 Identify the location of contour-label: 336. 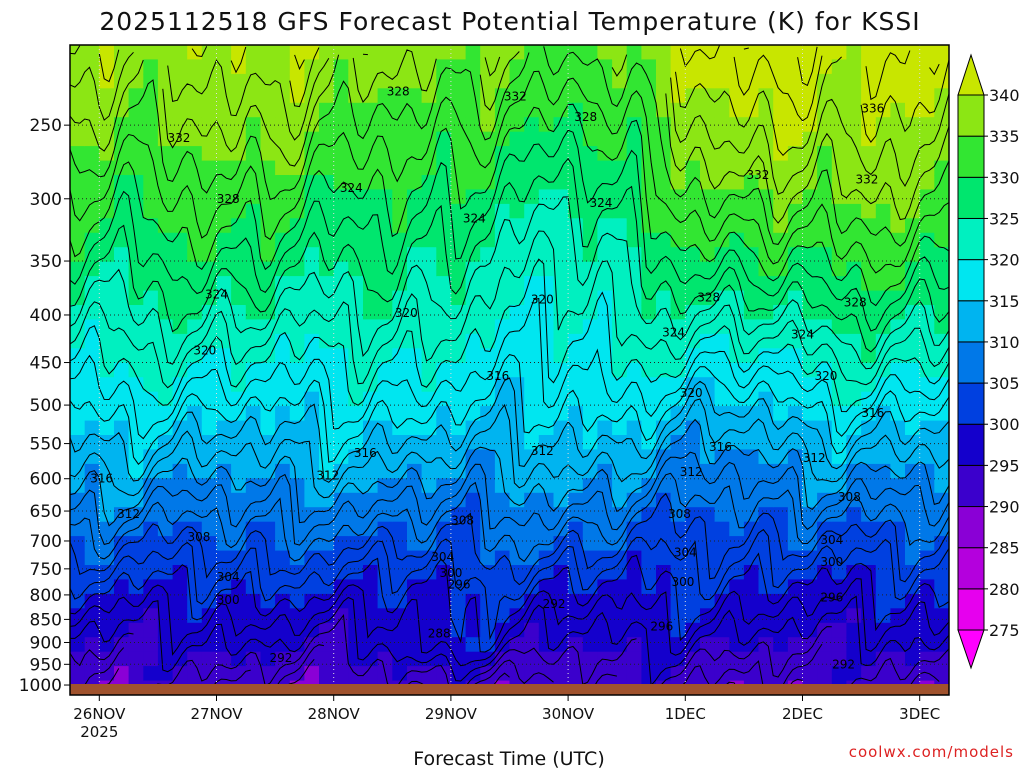
(872, 109).